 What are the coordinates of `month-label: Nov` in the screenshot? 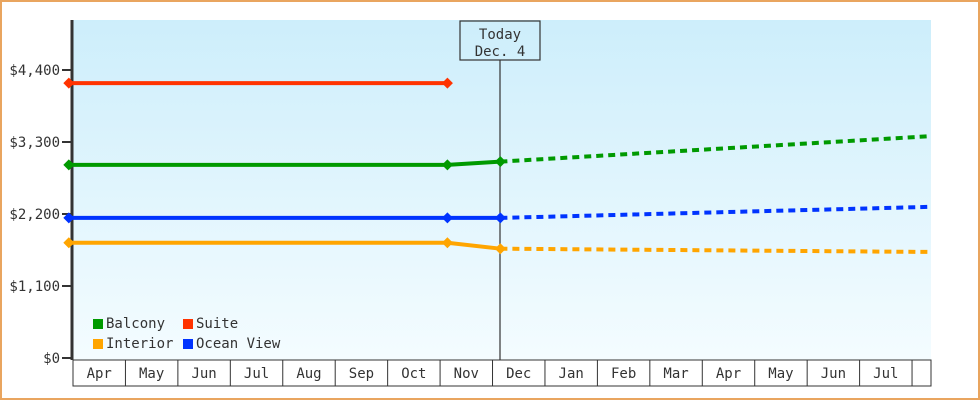 It's located at (466, 374).